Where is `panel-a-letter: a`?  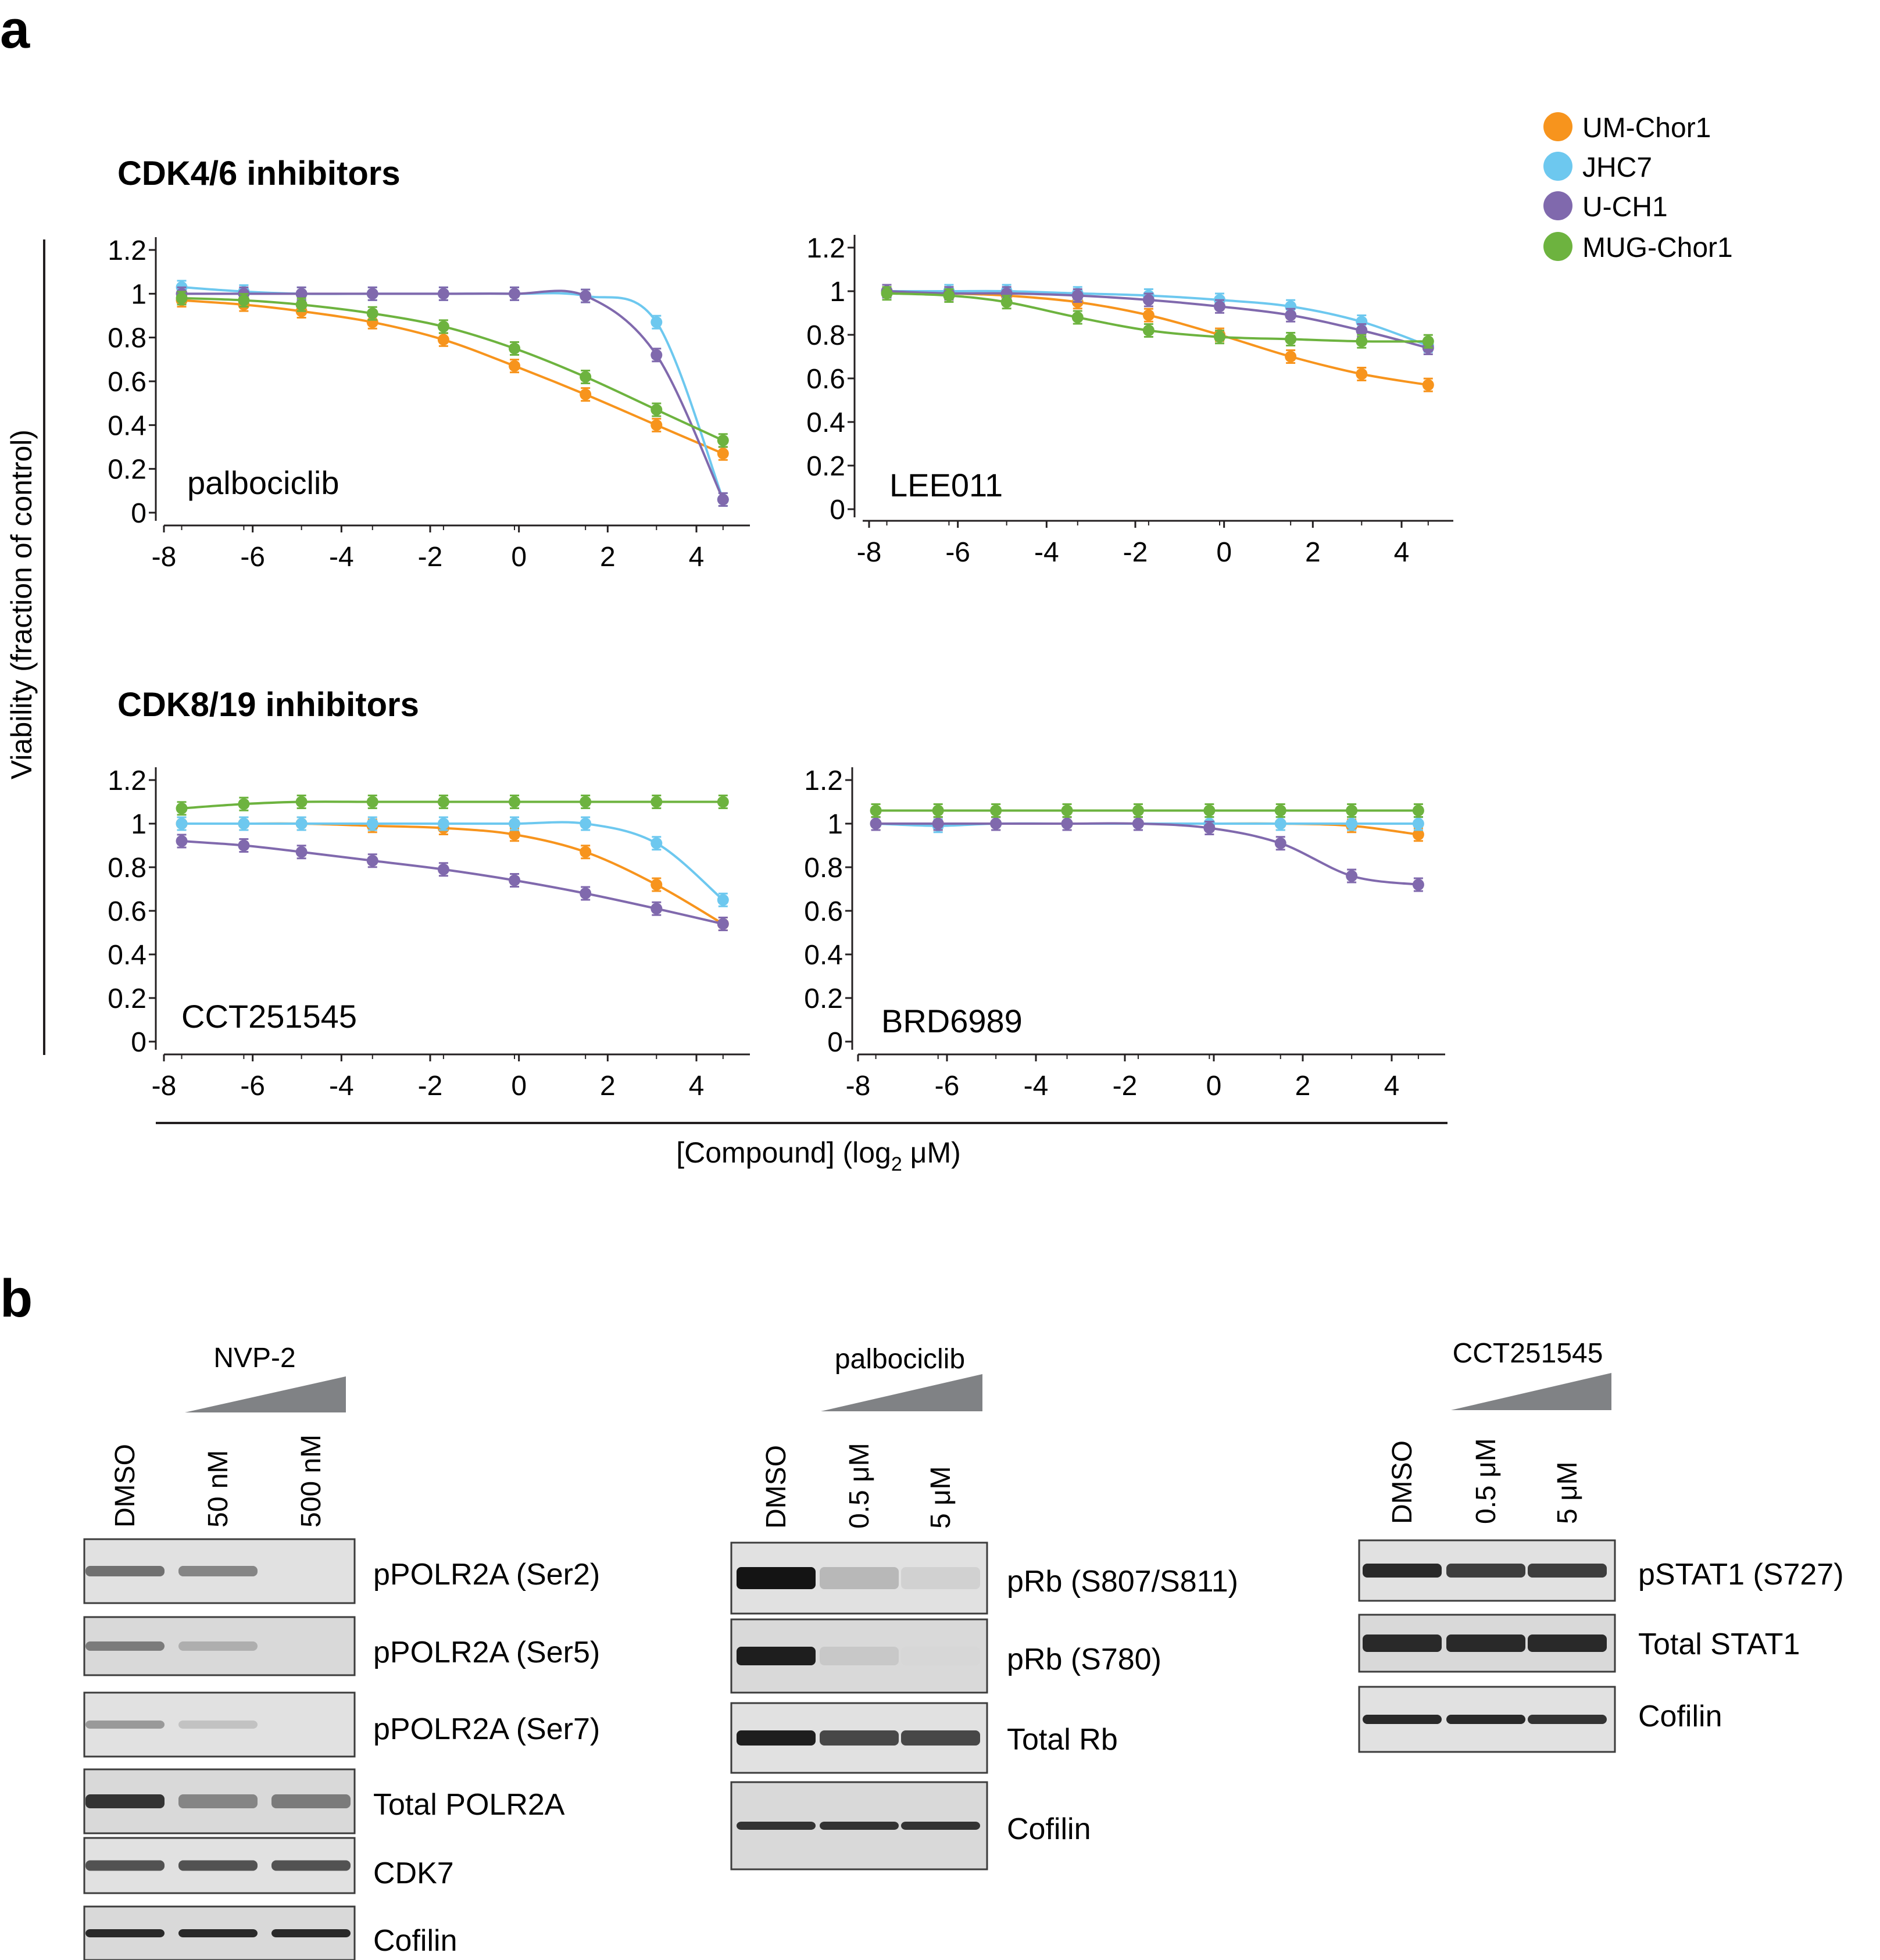 panel-a-letter: a is located at coordinates (15, 29).